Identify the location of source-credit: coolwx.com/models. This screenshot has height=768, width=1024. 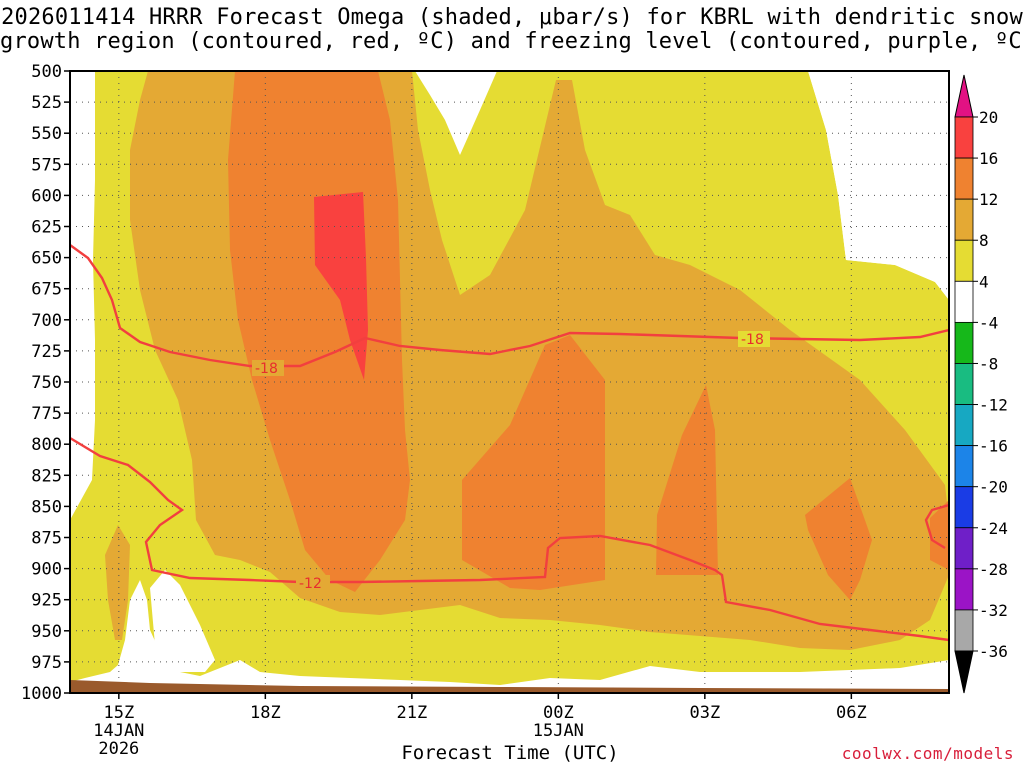
(927, 753).